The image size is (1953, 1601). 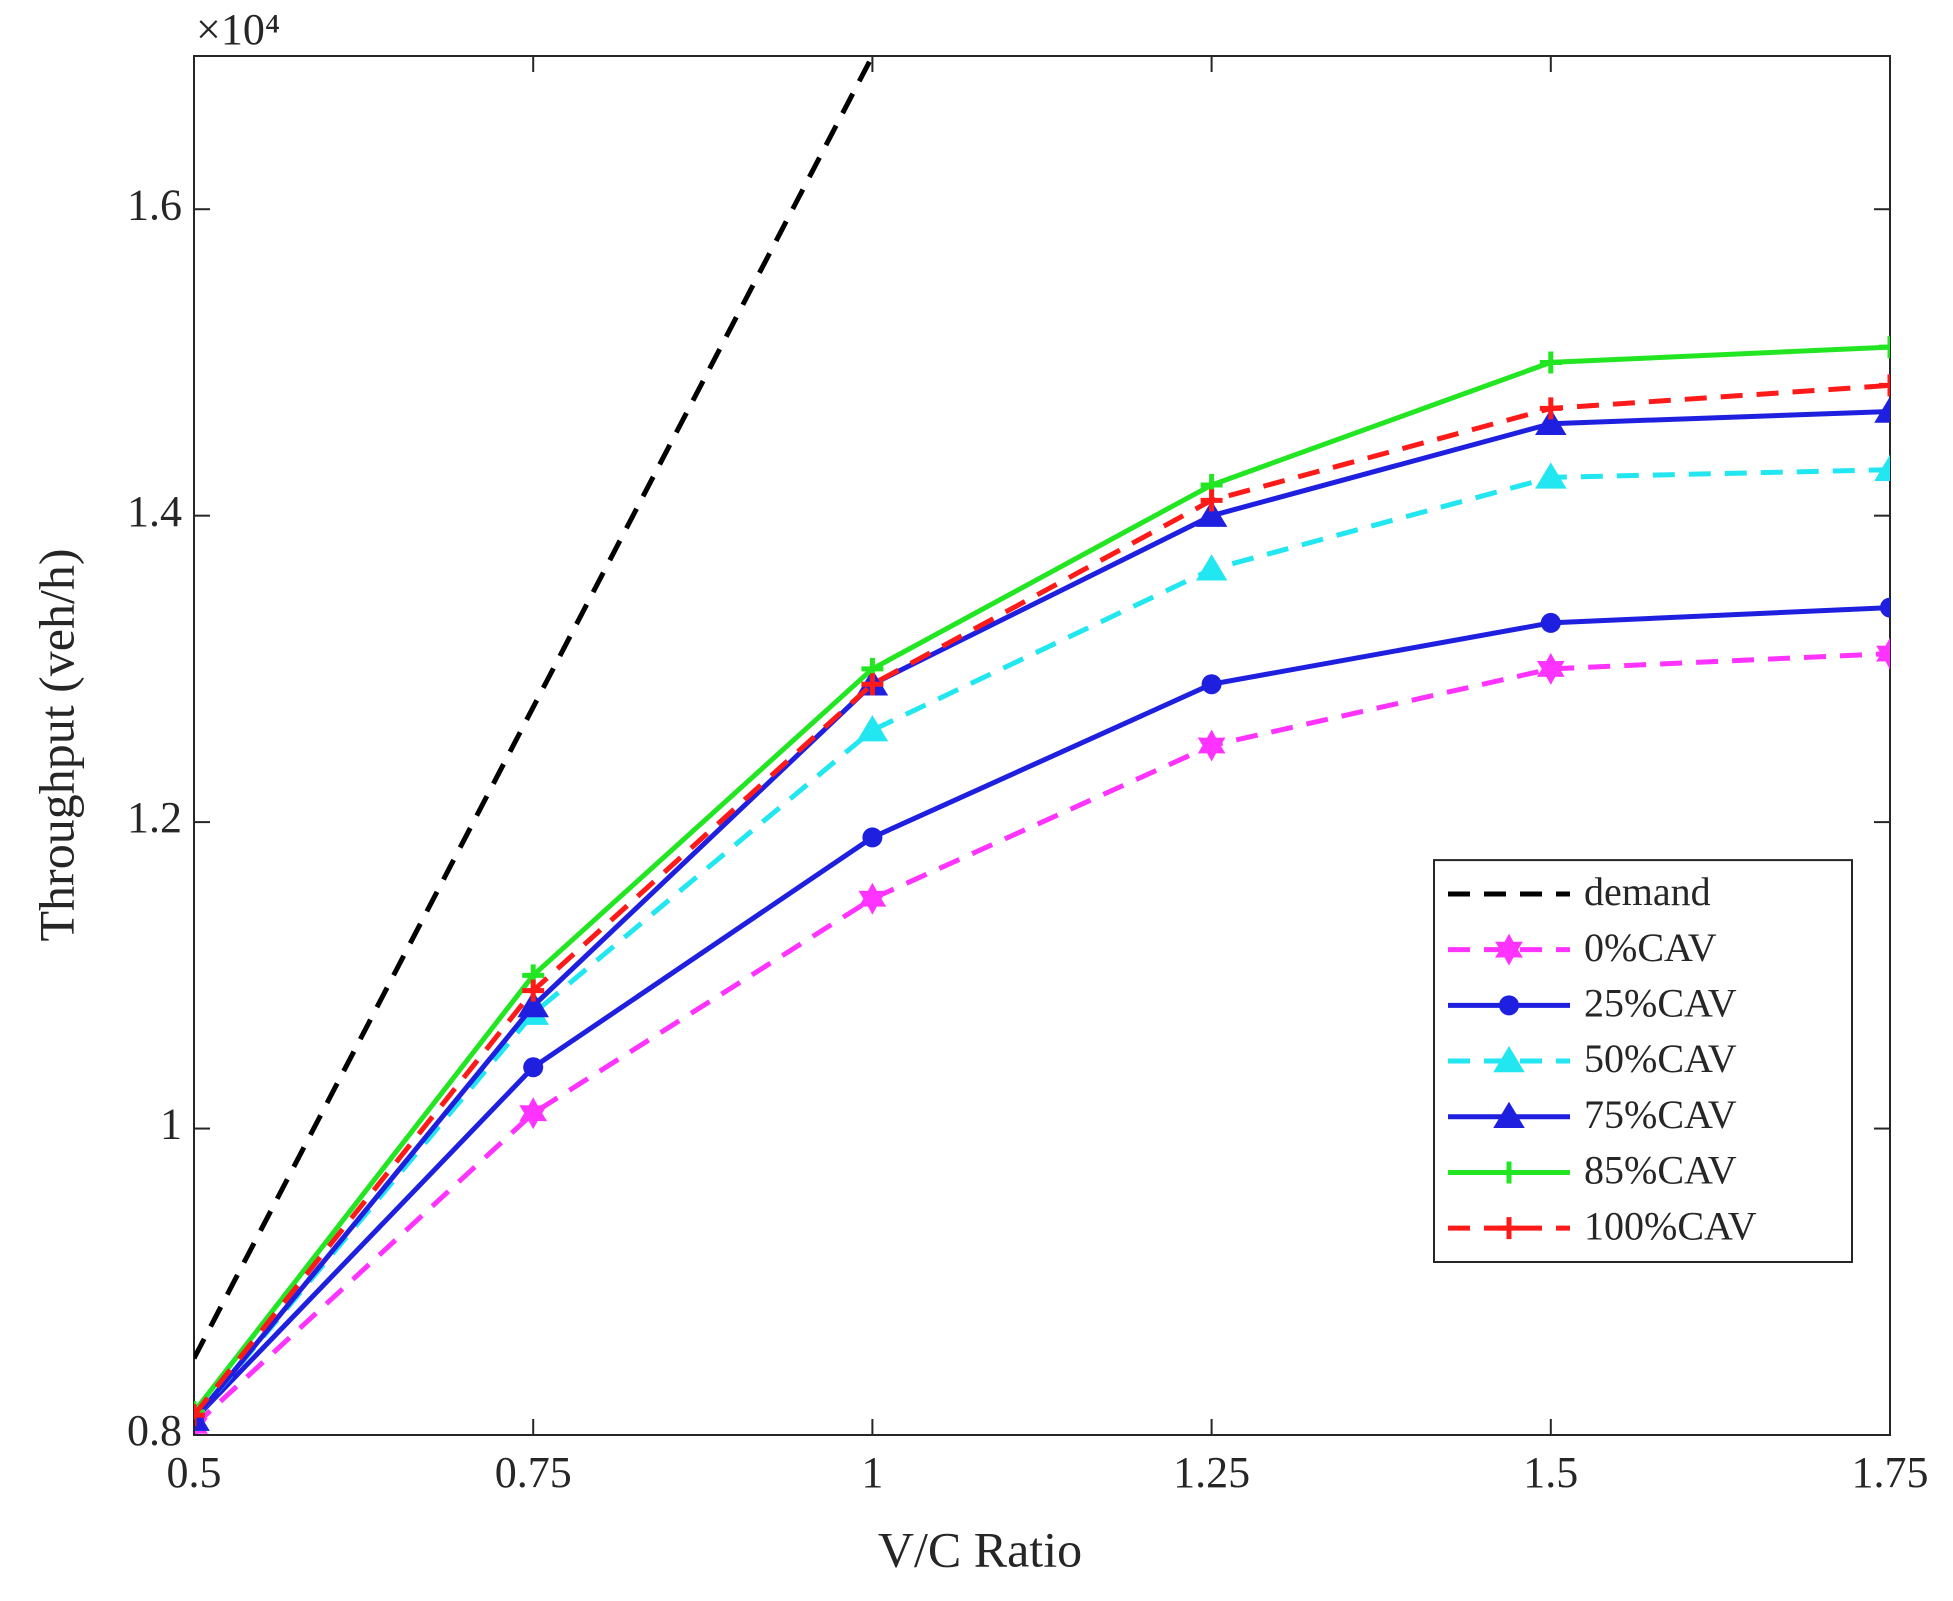 I want to click on legend-label: 85%CAV, so click(x=1660, y=1170).